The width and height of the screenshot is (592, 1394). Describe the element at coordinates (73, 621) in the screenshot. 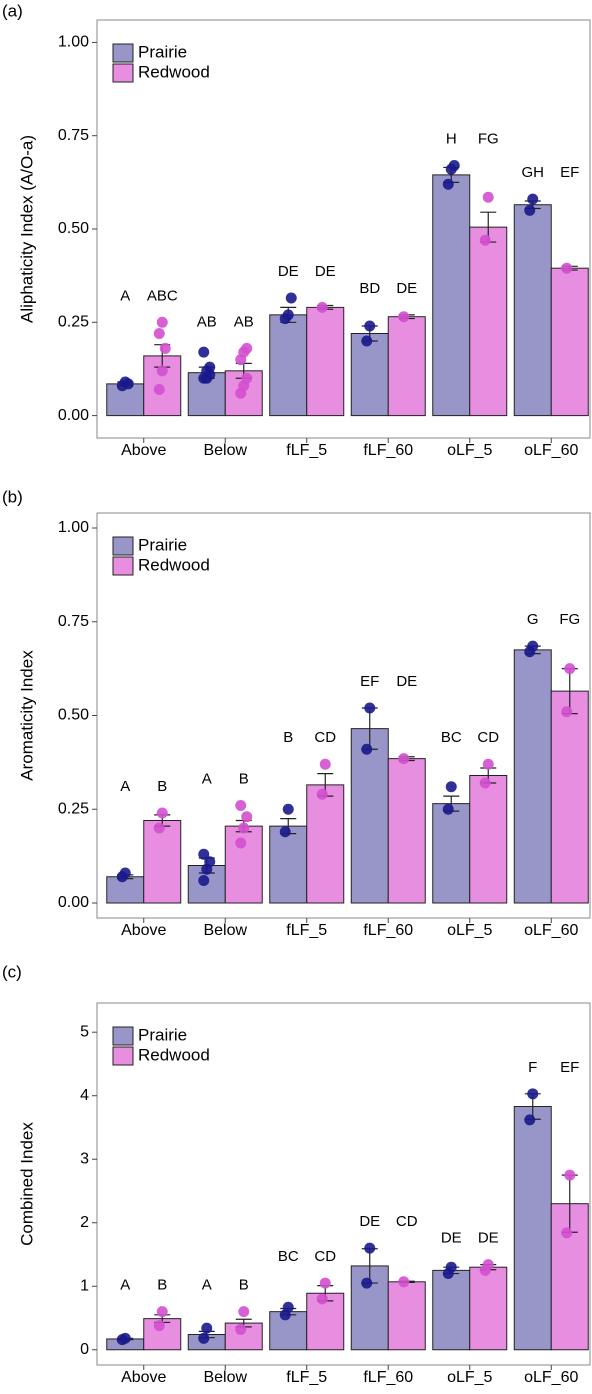

I see `y-tick-label: 0.75` at that location.